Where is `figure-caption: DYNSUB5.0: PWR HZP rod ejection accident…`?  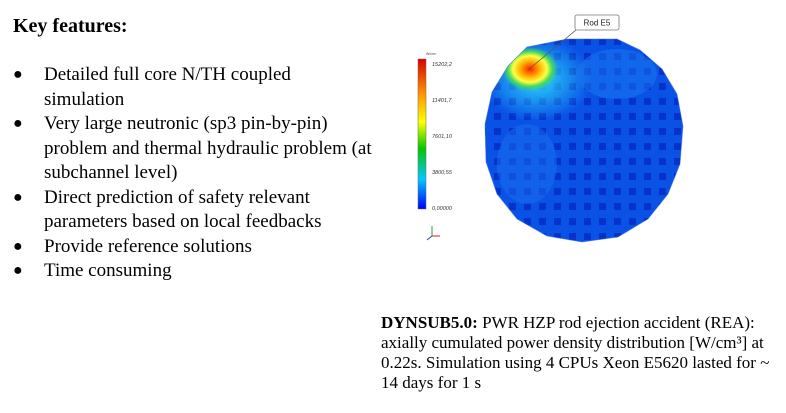
figure-caption: DYNSUB5.0: PWR HZP rod ejection accident… is located at coordinates (577, 353).